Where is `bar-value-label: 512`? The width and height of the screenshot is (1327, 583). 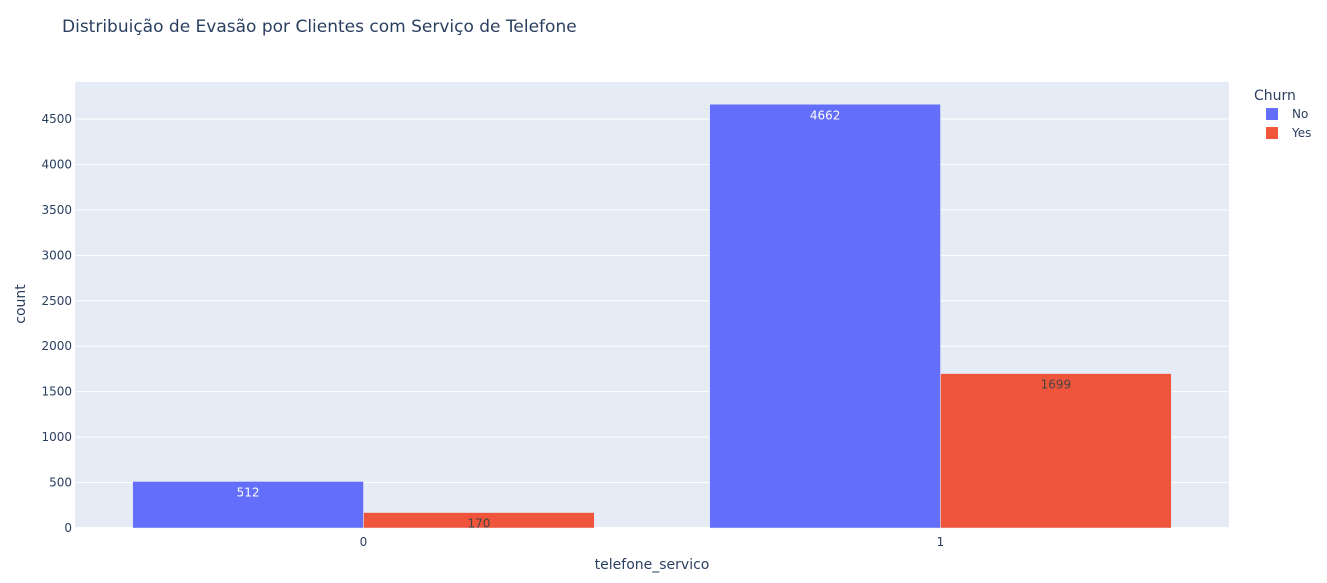 bar-value-label: 512 is located at coordinates (248, 492).